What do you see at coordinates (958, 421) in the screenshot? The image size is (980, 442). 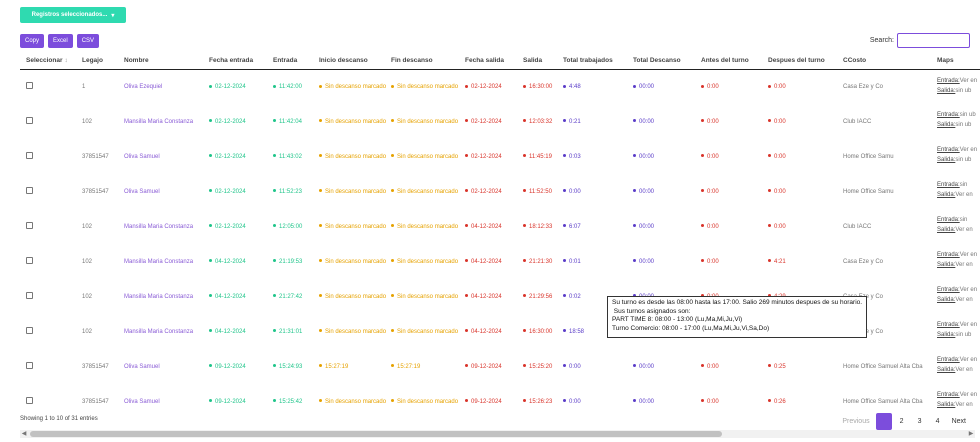 I see `next-page-button: Next` at bounding box center [958, 421].